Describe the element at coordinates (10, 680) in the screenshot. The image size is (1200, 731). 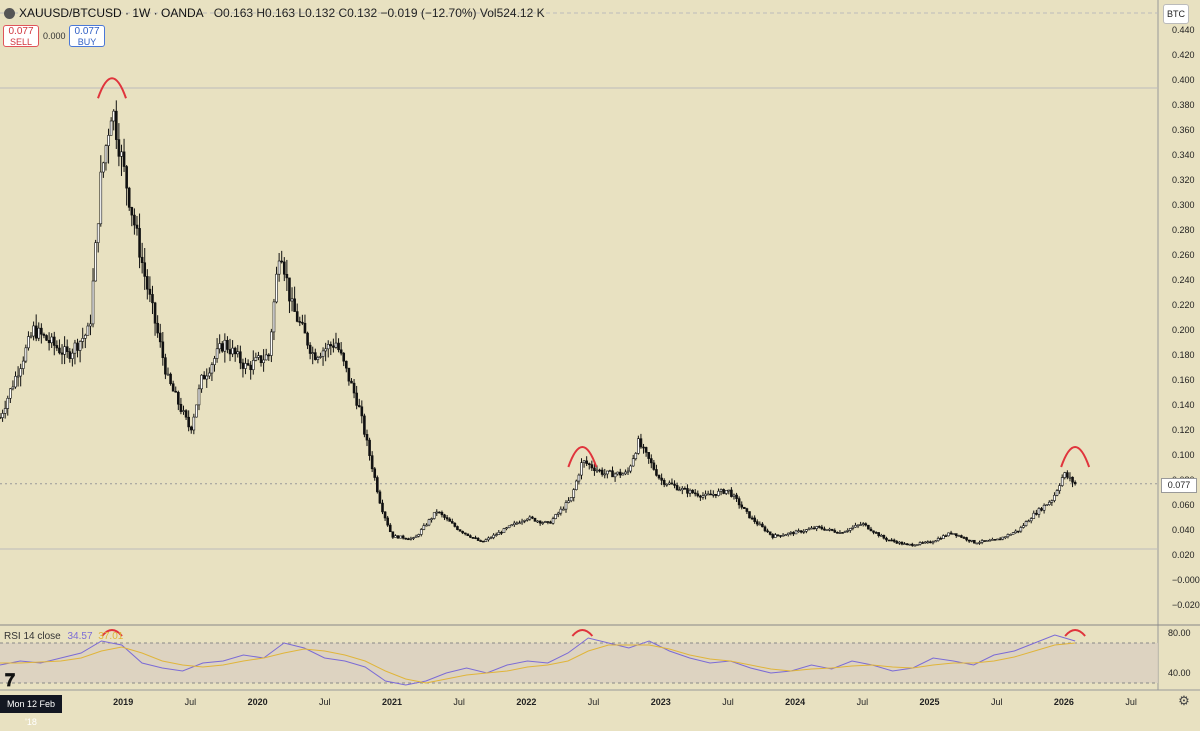
I see `tradingview-logo-icon: 𝟕` at that location.